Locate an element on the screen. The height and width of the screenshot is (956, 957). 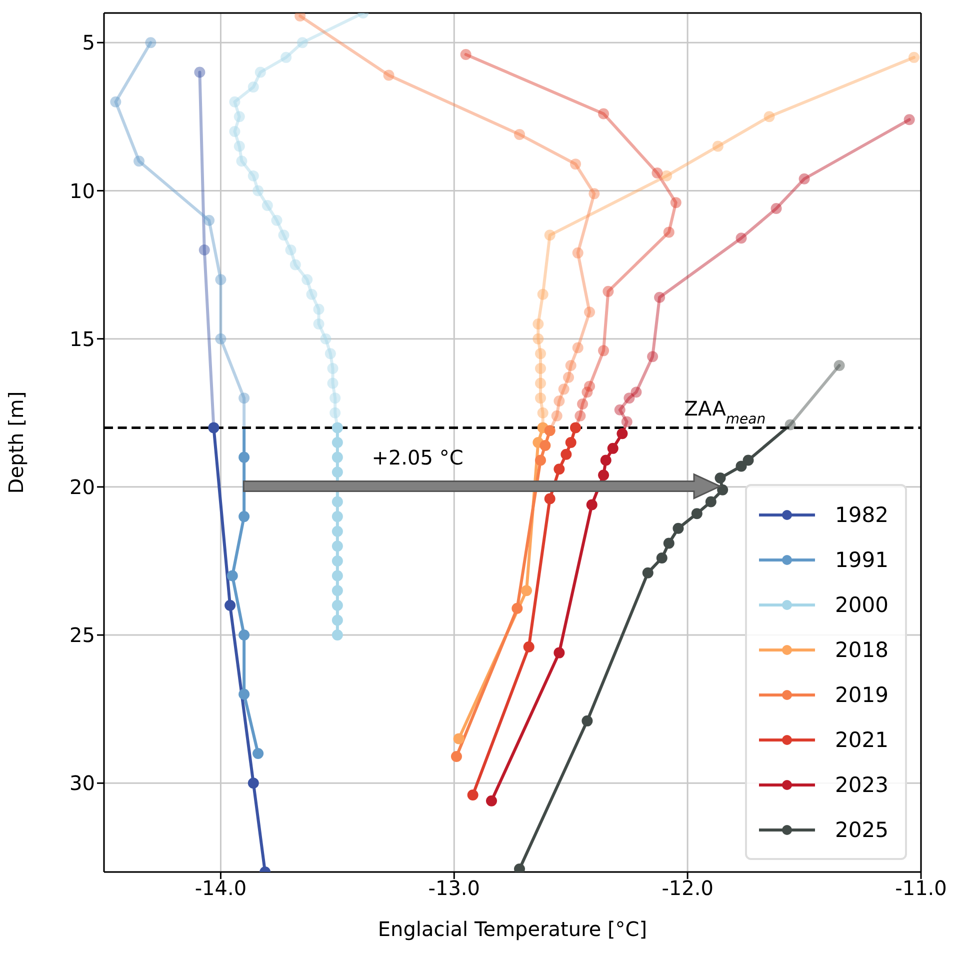
y-axis-title: Depth [m] is located at coordinates (16, 442).